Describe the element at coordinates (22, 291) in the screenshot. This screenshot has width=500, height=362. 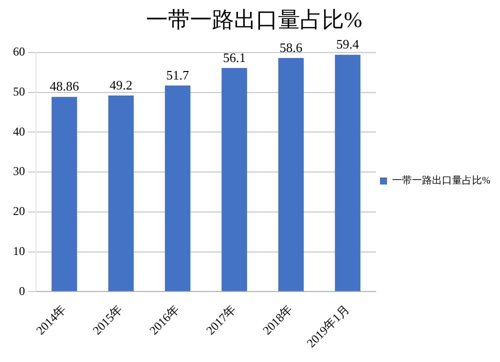
I see `y-tick-label: 0` at that location.